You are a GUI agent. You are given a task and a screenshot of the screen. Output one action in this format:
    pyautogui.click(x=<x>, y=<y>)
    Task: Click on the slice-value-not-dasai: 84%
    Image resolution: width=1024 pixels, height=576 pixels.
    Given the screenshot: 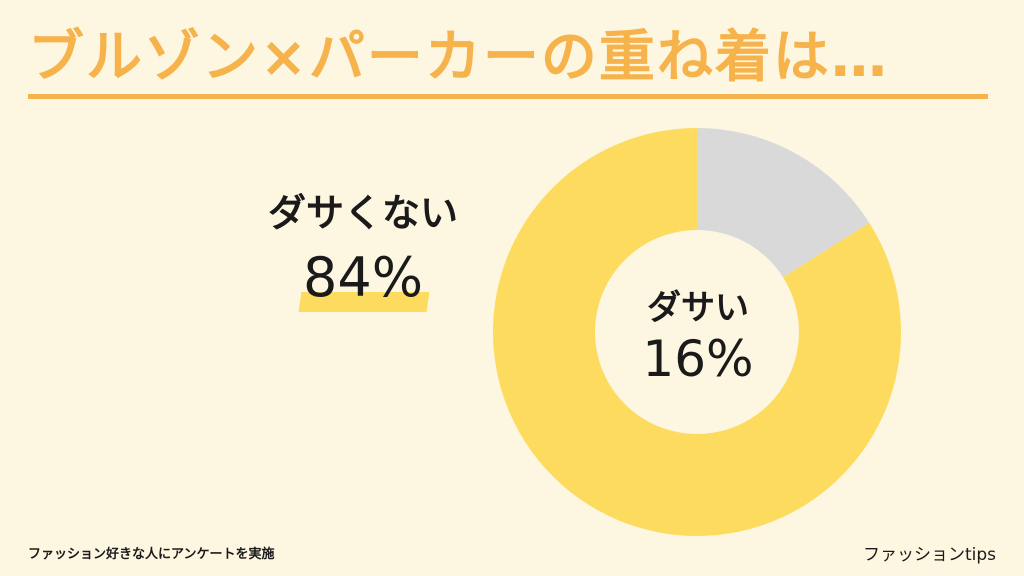 What is the action you would take?
    pyautogui.click(x=363, y=277)
    